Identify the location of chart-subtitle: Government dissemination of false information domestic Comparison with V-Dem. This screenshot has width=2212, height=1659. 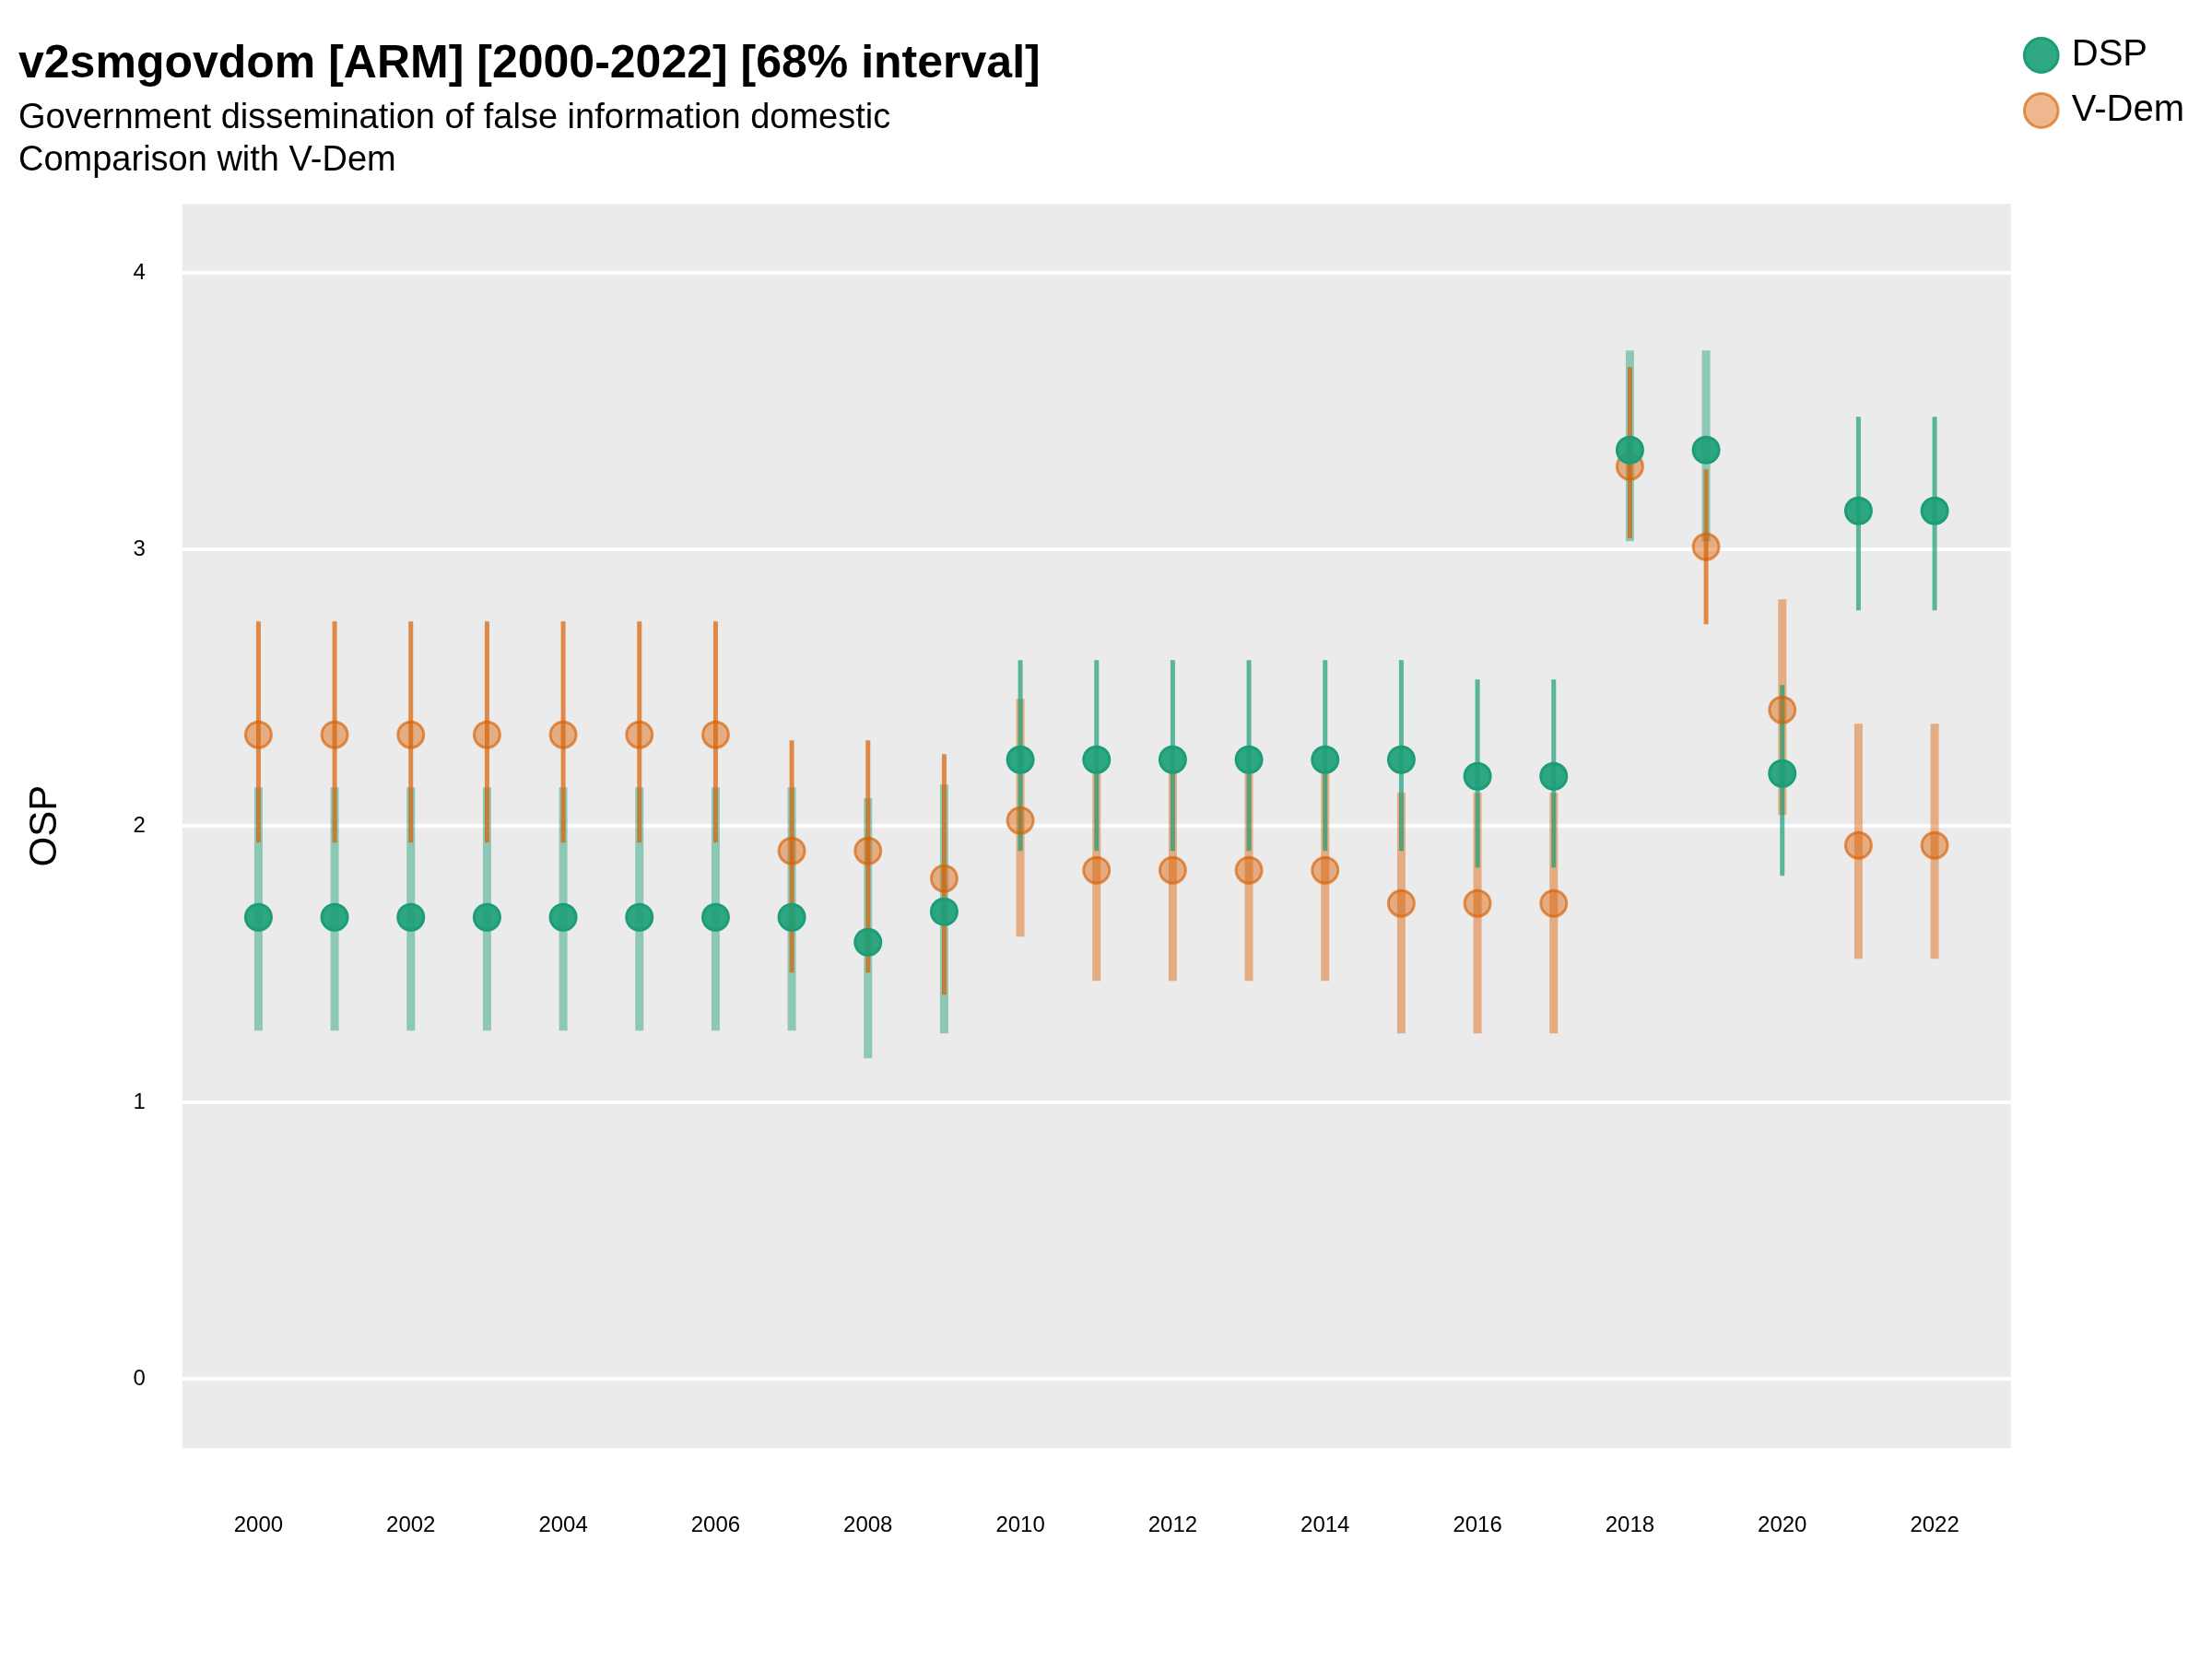
(454, 137).